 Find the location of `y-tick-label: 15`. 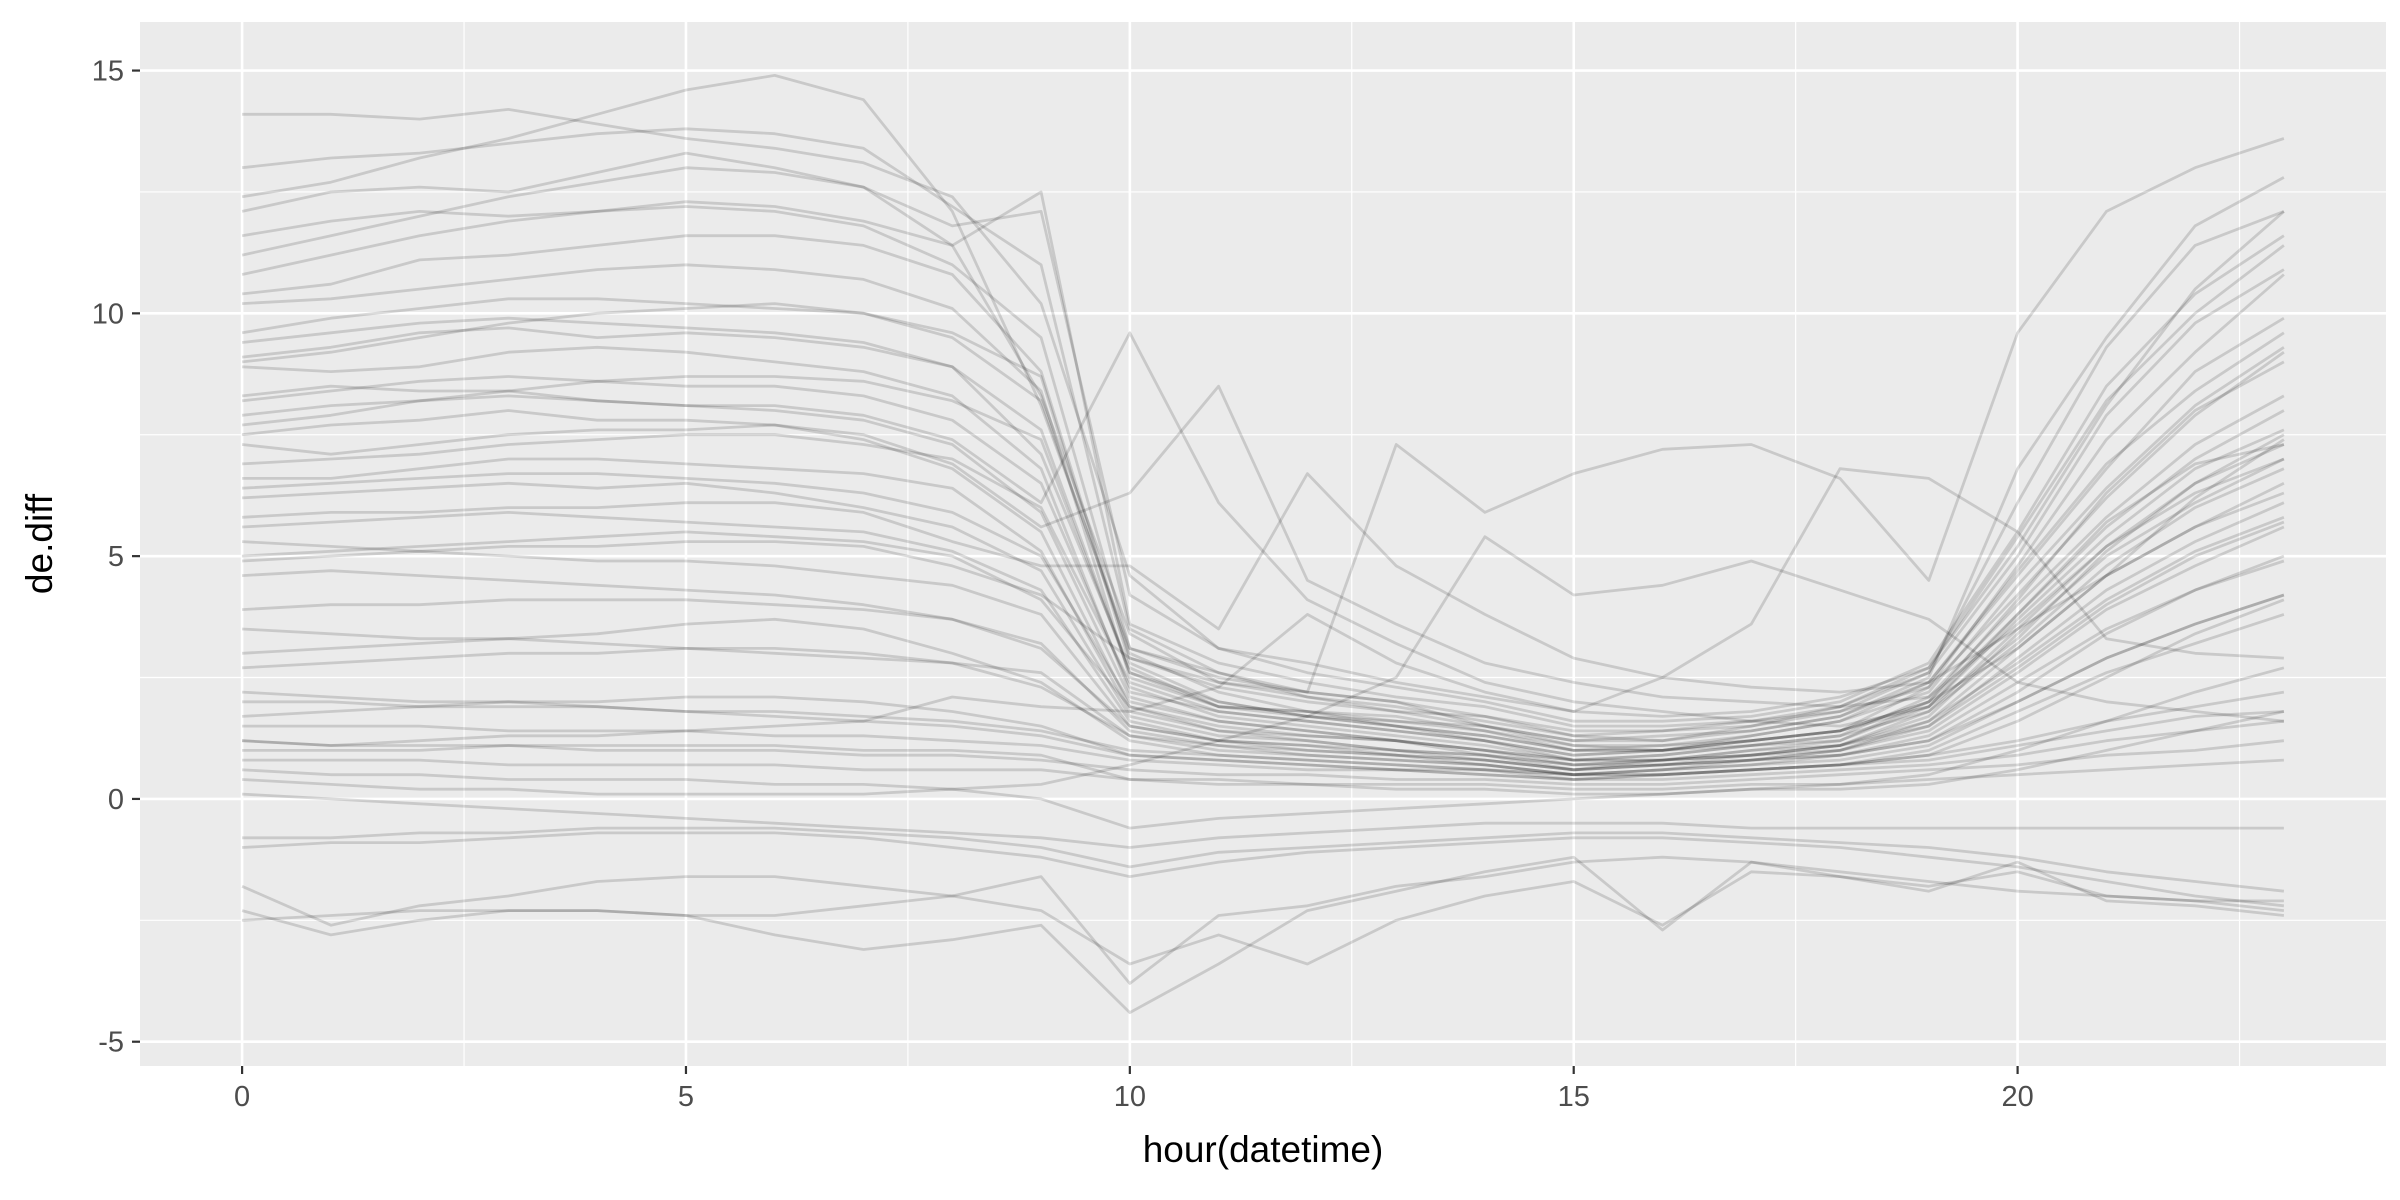

y-tick-label: 15 is located at coordinates (108, 72).